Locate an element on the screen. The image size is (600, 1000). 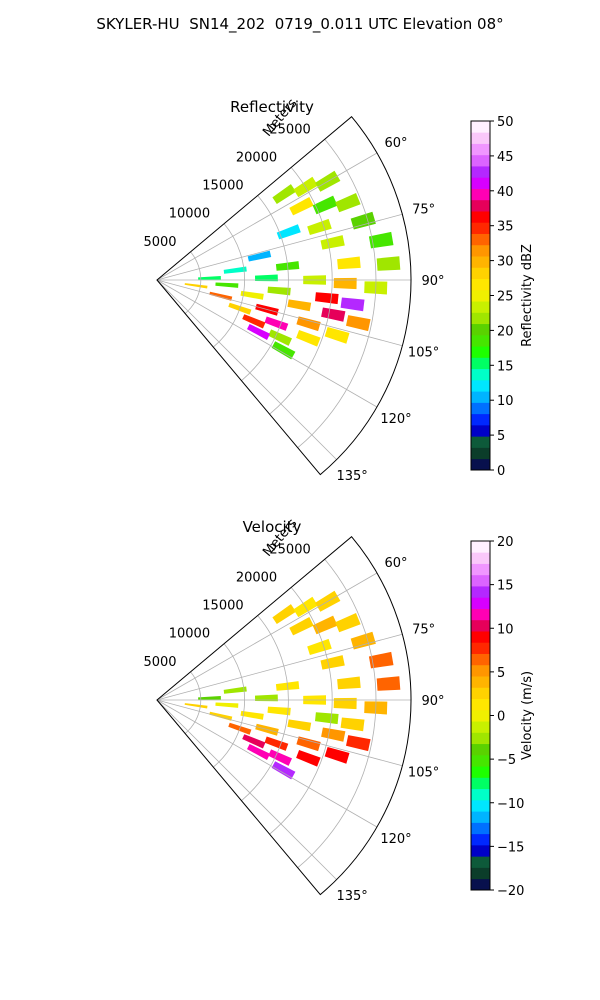
colorbar-tick-label: −20 is located at coordinates (510, 891).